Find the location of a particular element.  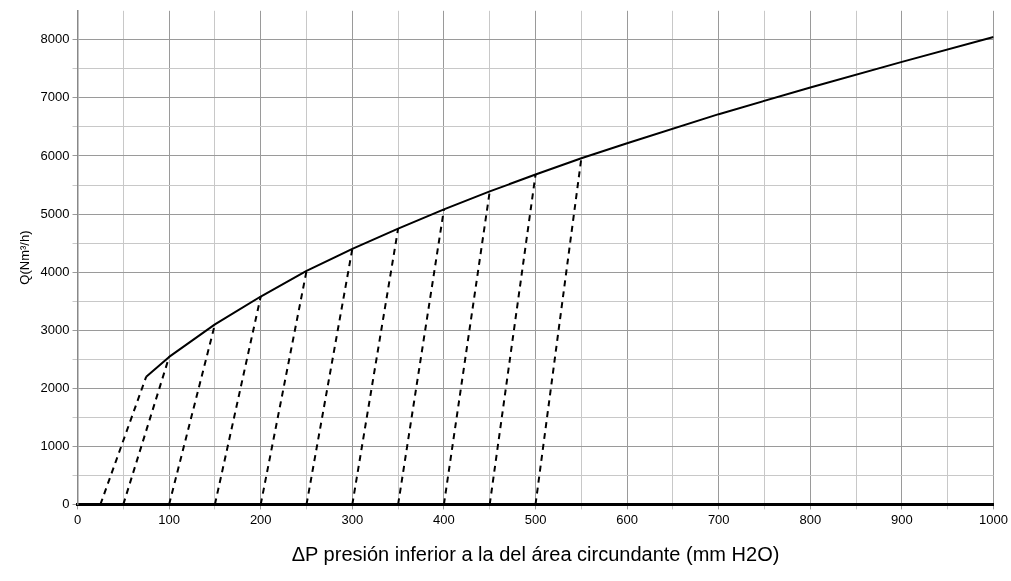

x-tick-label: 900 is located at coordinates (902, 519).